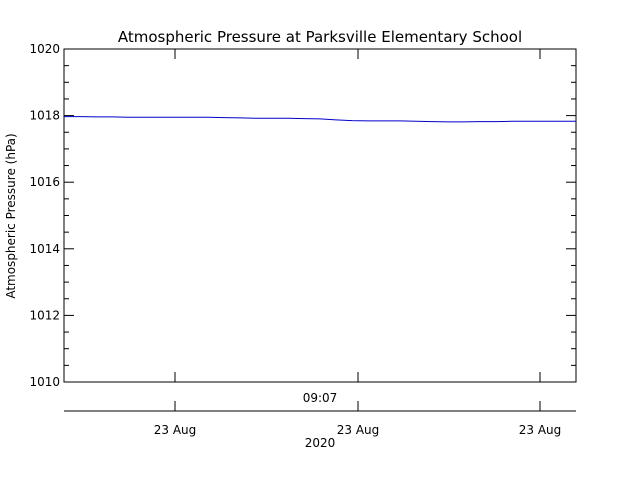 The width and height of the screenshot is (640, 480). What do you see at coordinates (44, 249) in the screenshot?
I see `y-tick-label: 1014` at bounding box center [44, 249].